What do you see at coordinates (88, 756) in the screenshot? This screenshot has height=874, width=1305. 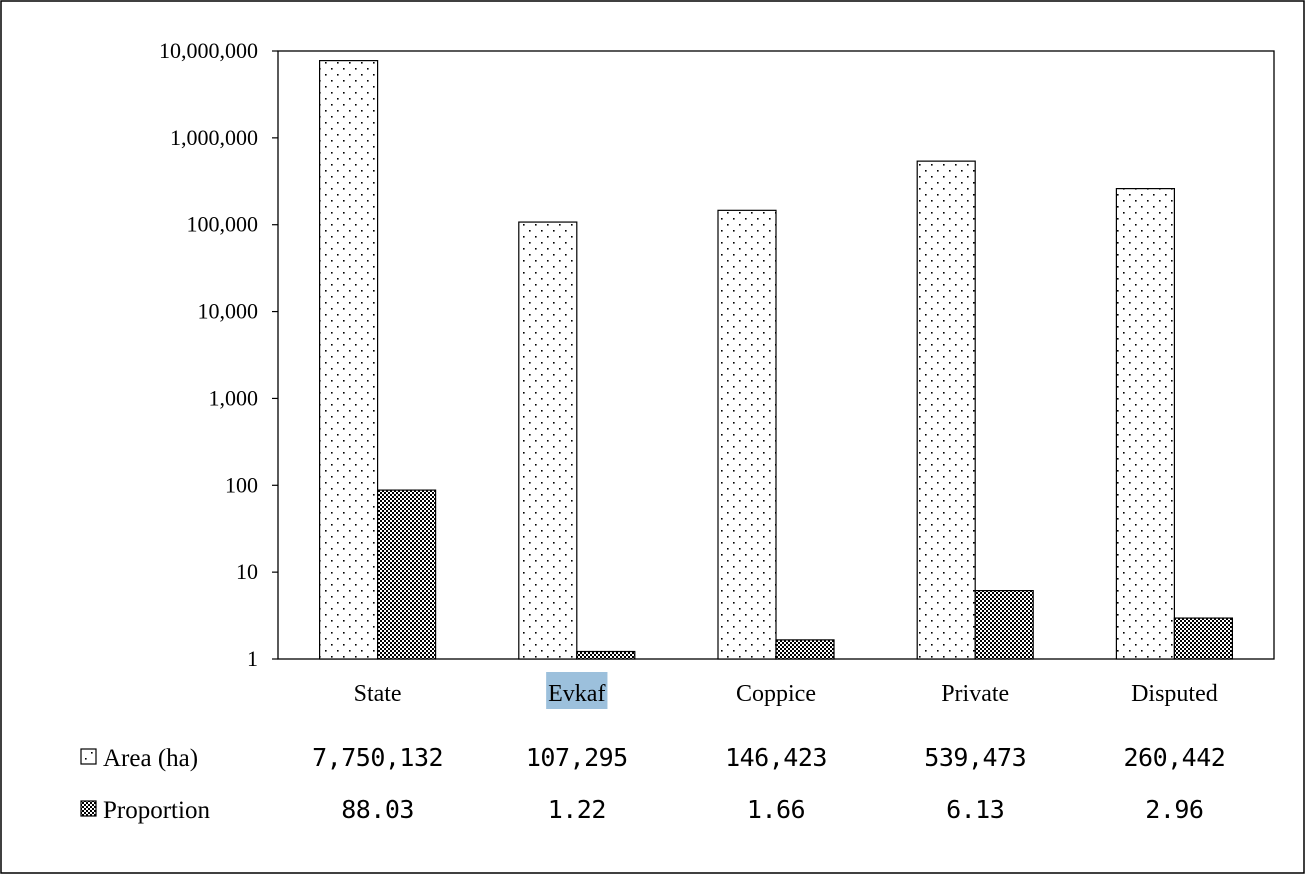 I see `legend-key-area` at bounding box center [88, 756].